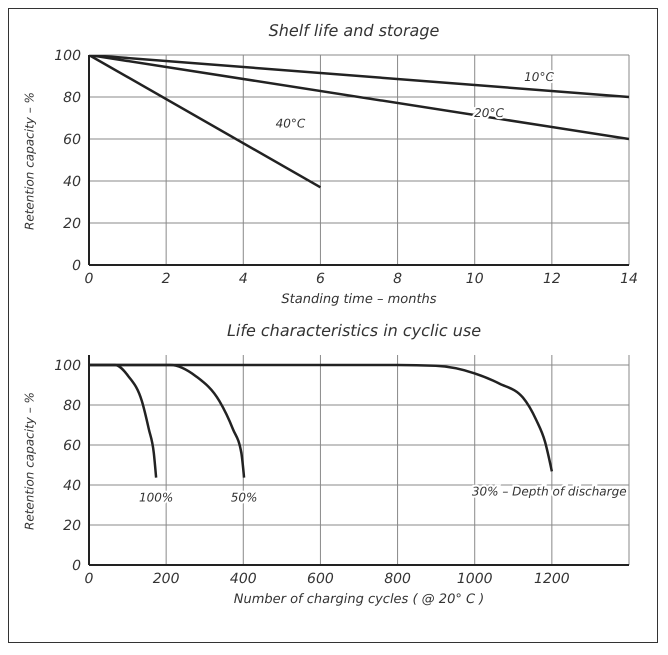  I want to click on x-tick-label: 10, so click(475, 278).